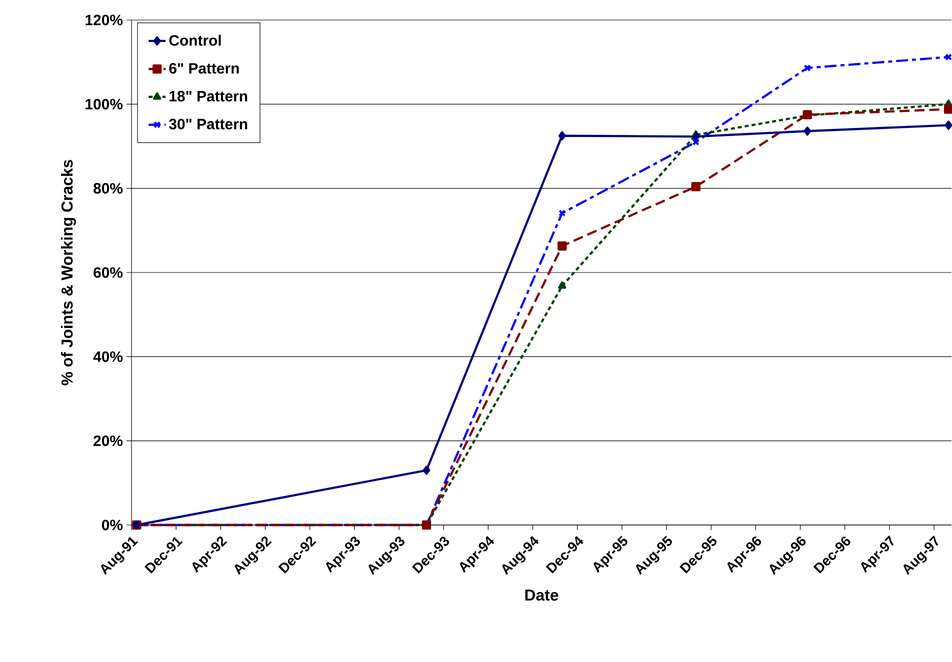 This screenshot has height=662, width=952. What do you see at coordinates (108, 272) in the screenshot?
I see `y-tick-label: 60%` at bounding box center [108, 272].